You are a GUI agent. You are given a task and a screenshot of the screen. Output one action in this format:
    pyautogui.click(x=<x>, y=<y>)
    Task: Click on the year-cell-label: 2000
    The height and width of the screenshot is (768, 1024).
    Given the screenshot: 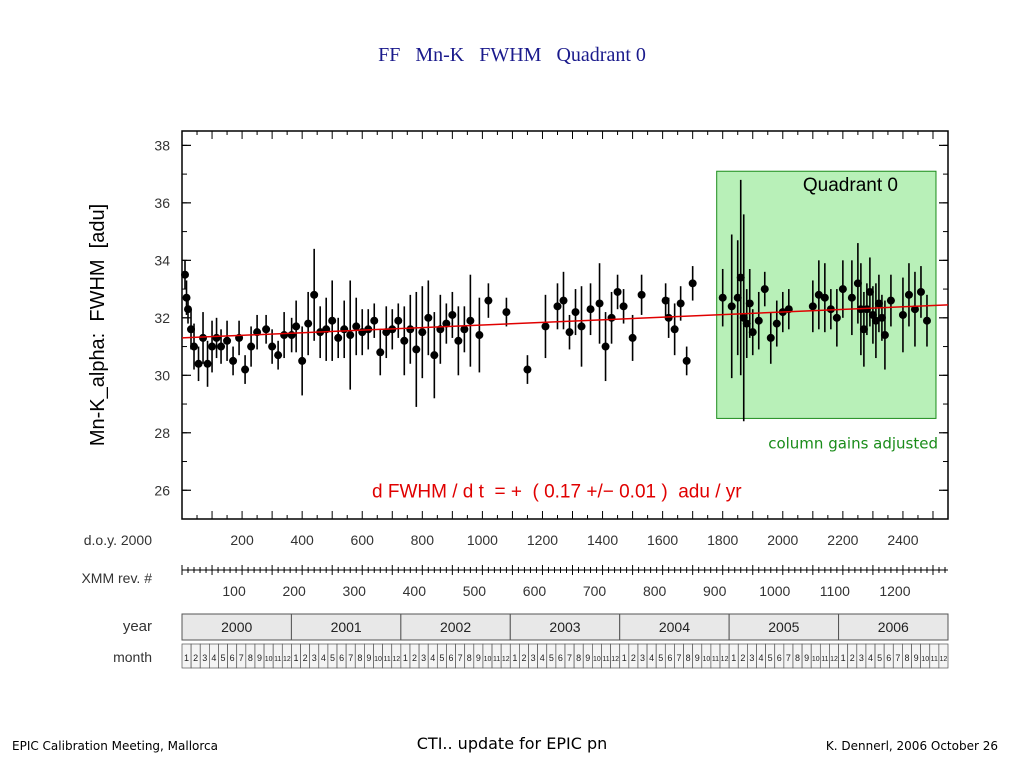 What is the action you would take?
    pyautogui.click(x=236, y=627)
    